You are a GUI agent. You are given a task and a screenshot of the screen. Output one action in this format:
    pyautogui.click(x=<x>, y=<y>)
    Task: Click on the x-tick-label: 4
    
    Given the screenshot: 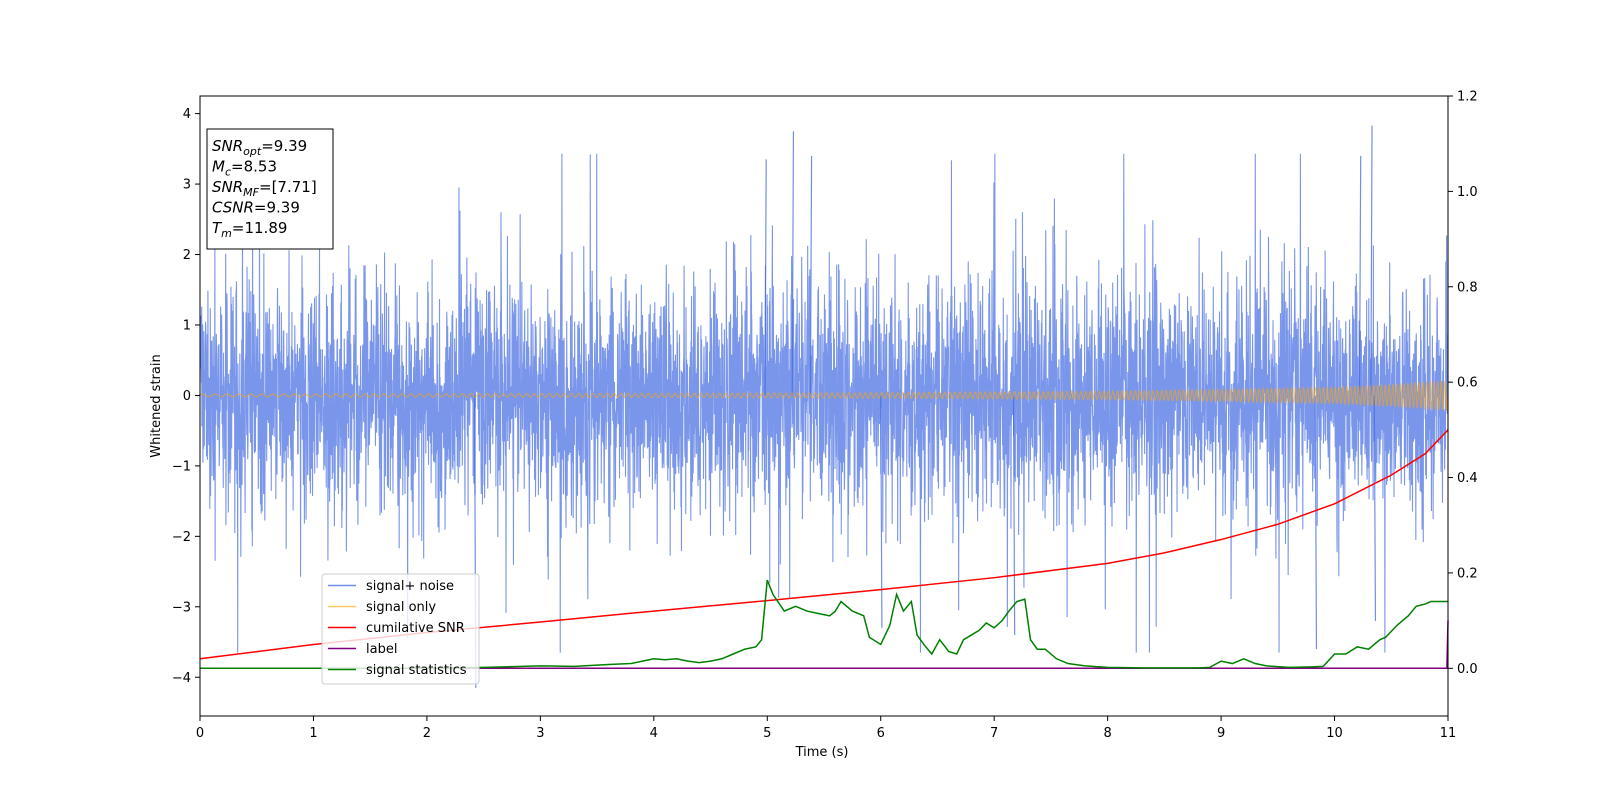 What is the action you would take?
    pyautogui.click(x=654, y=733)
    